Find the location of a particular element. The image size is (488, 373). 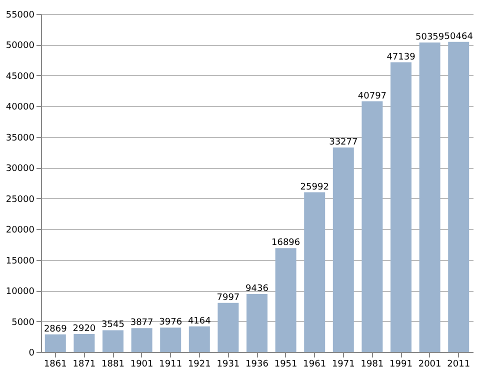

data-label: 2920 is located at coordinates (84, 329).